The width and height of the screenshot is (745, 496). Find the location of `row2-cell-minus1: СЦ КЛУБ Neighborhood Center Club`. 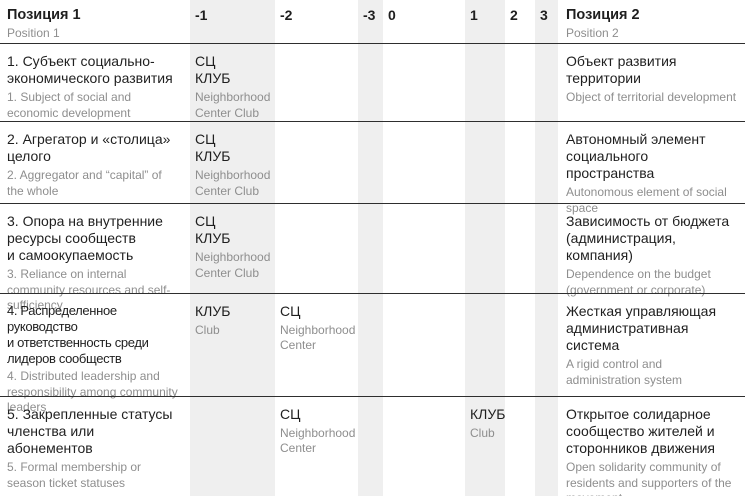

row2-cell-minus1: СЦ КЛУБ Neighborhood Center Club is located at coordinates (232, 162).